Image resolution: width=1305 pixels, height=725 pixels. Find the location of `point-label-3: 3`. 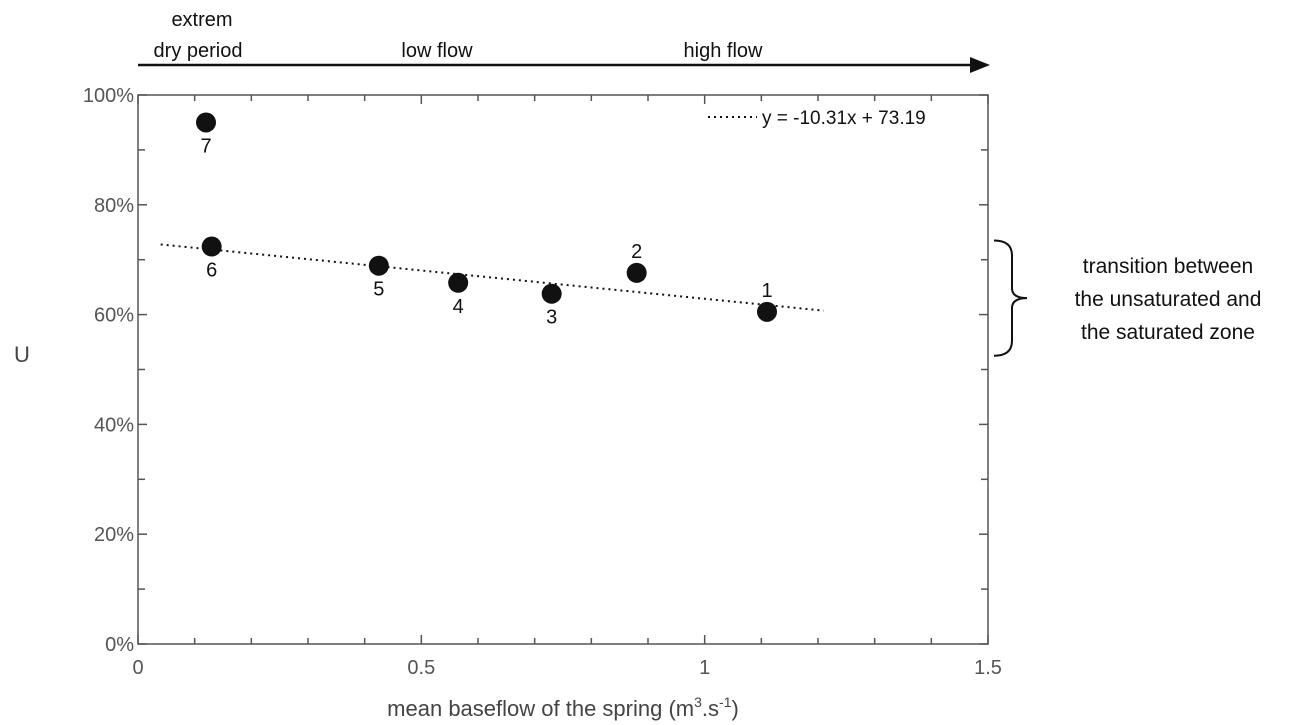

point-label-3: 3 is located at coordinates (551, 318).